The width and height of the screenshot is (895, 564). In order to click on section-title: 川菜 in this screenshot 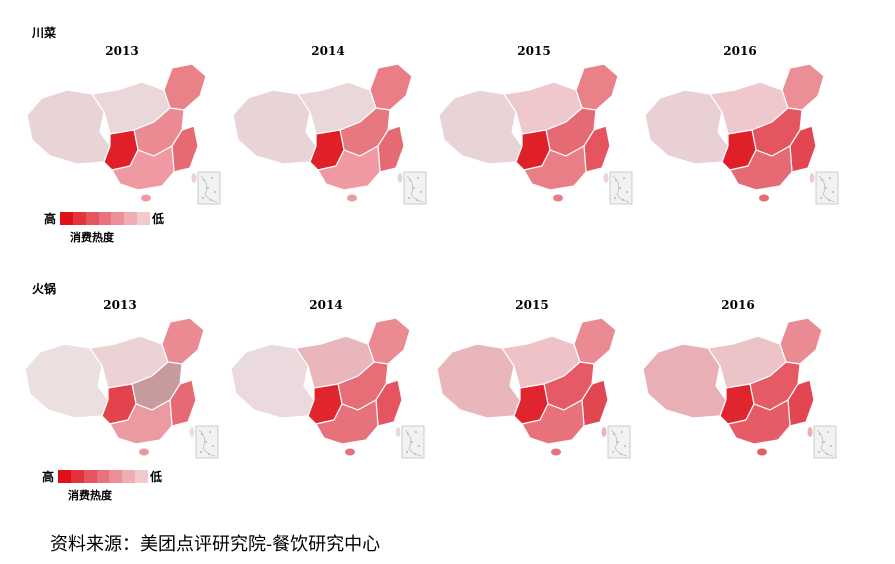, I will do `click(44, 33)`.